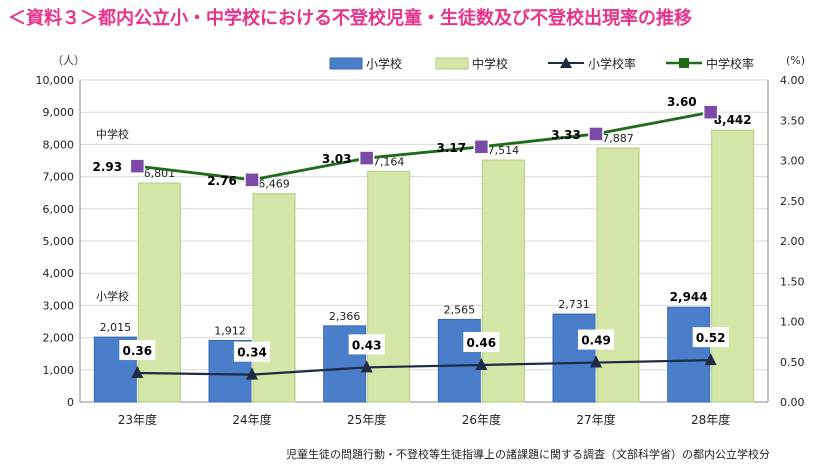 The height and width of the screenshot is (467, 840). I want to click on x-tick-label: 27年度, so click(595, 419).